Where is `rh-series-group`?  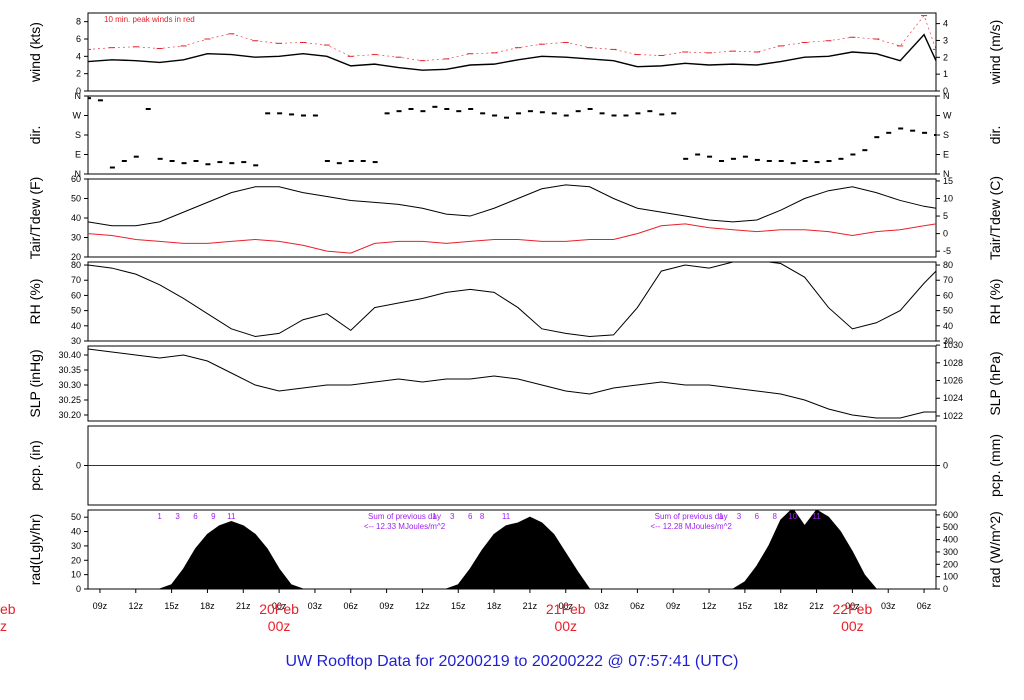 rh-series-group is located at coordinates (512, 299).